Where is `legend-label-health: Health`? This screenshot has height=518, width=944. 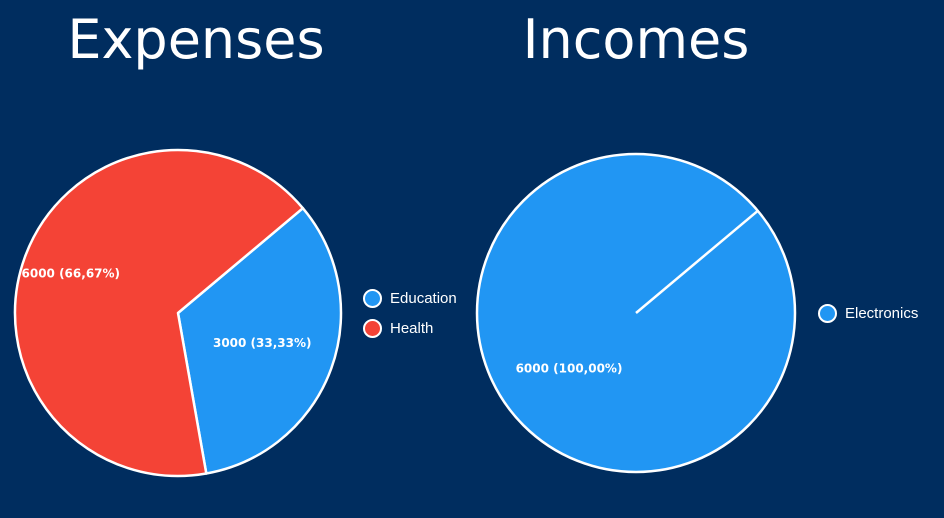
legend-label-health: Health is located at coordinates (412, 328).